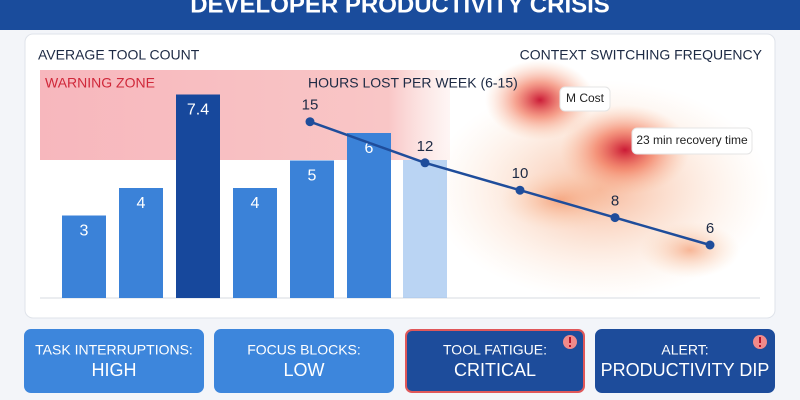  I want to click on line-value-label: 8, so click(615, 201).